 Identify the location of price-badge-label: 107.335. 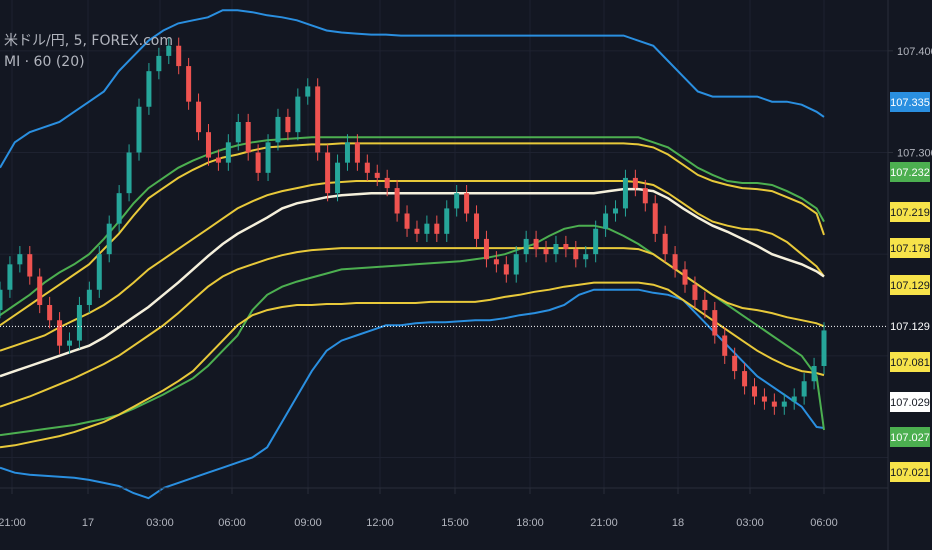
(910, 103).